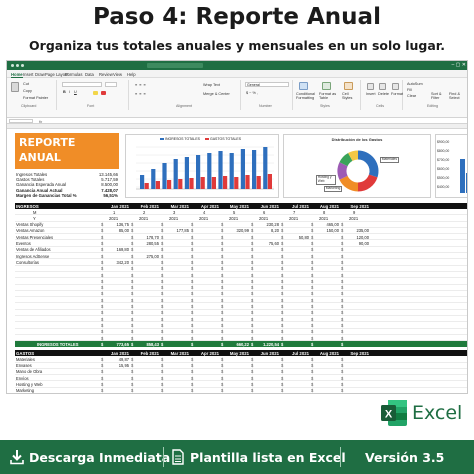 This screenshot has height=474, width=474. I want to click on total-value: 660,22, so click(242, 345).